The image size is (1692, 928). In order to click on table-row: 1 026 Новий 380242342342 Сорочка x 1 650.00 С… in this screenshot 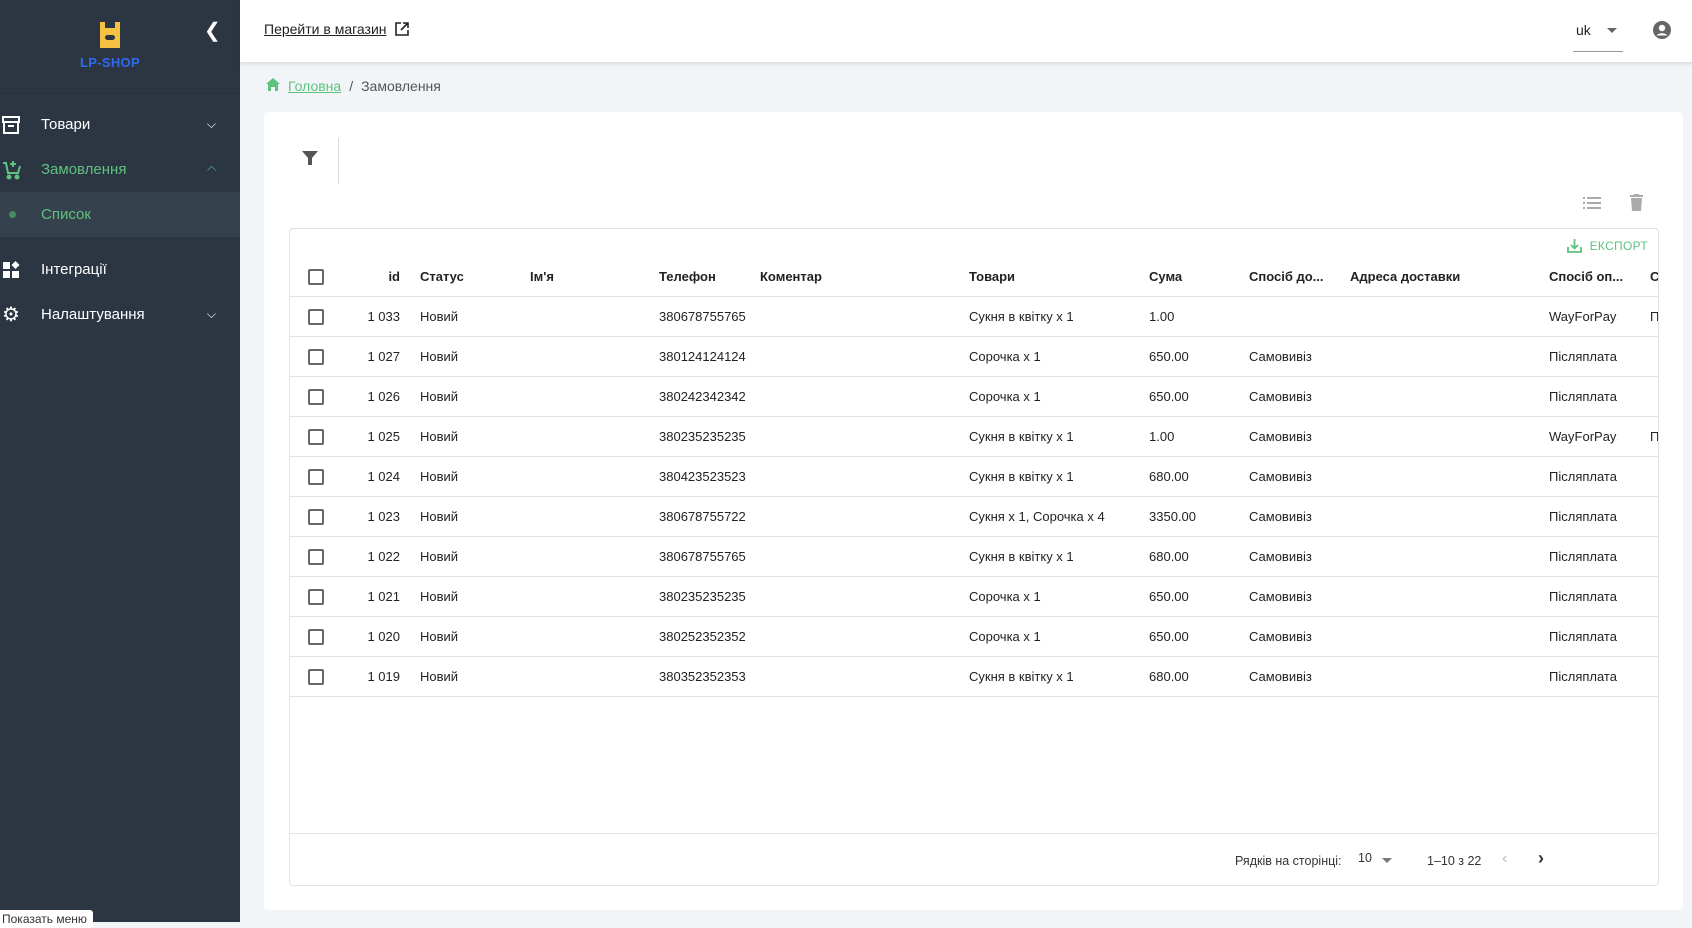, I will do `click(974, 397)`.